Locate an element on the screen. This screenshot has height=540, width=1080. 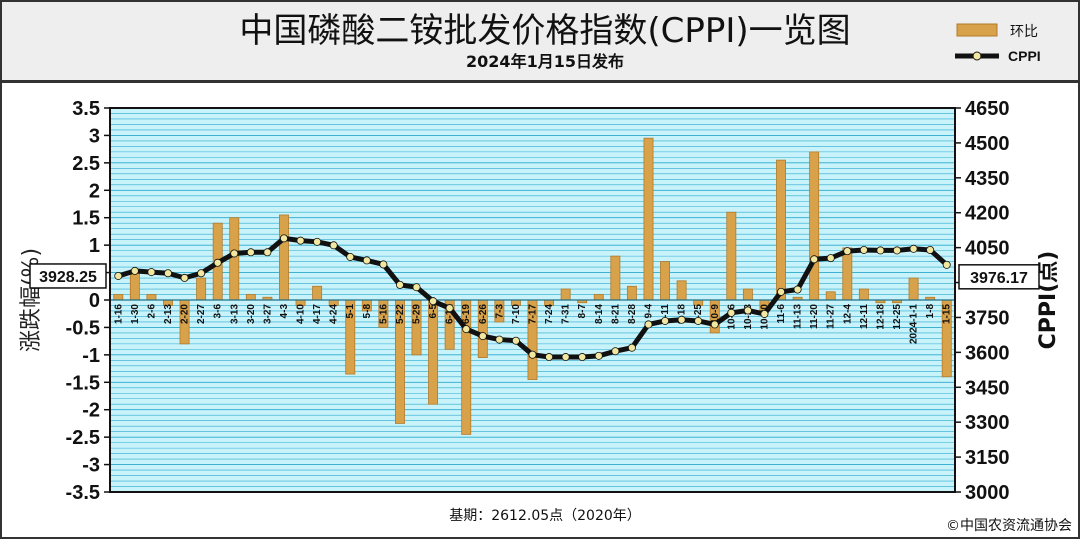
category-label: 12-4 is located at coordinates (847, 314).